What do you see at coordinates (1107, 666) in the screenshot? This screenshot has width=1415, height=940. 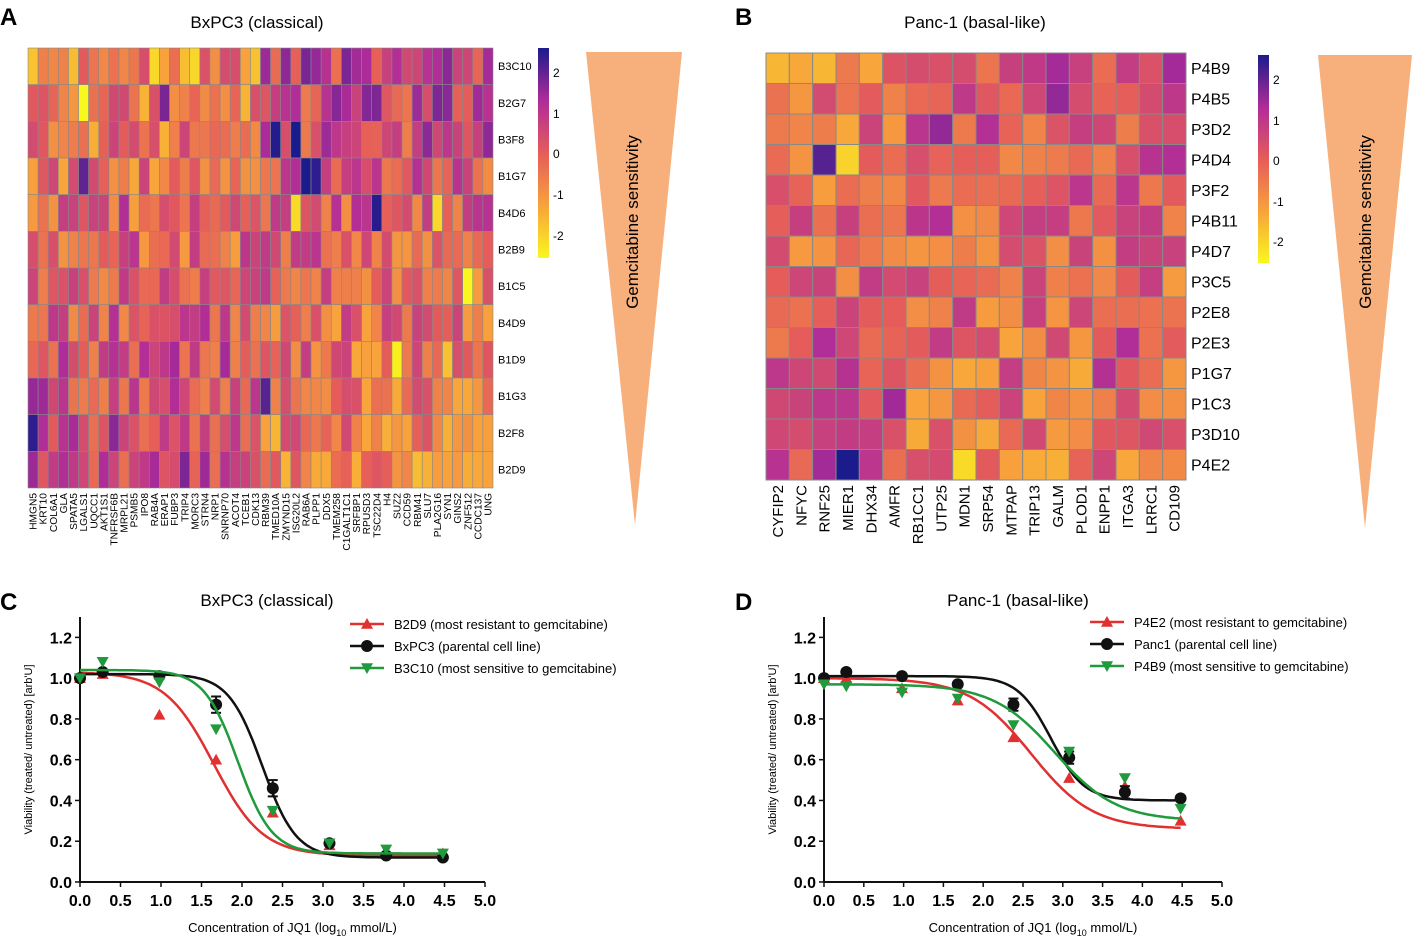 I see `legend-marker-triangle-down` at bounding box center [1107, 666].